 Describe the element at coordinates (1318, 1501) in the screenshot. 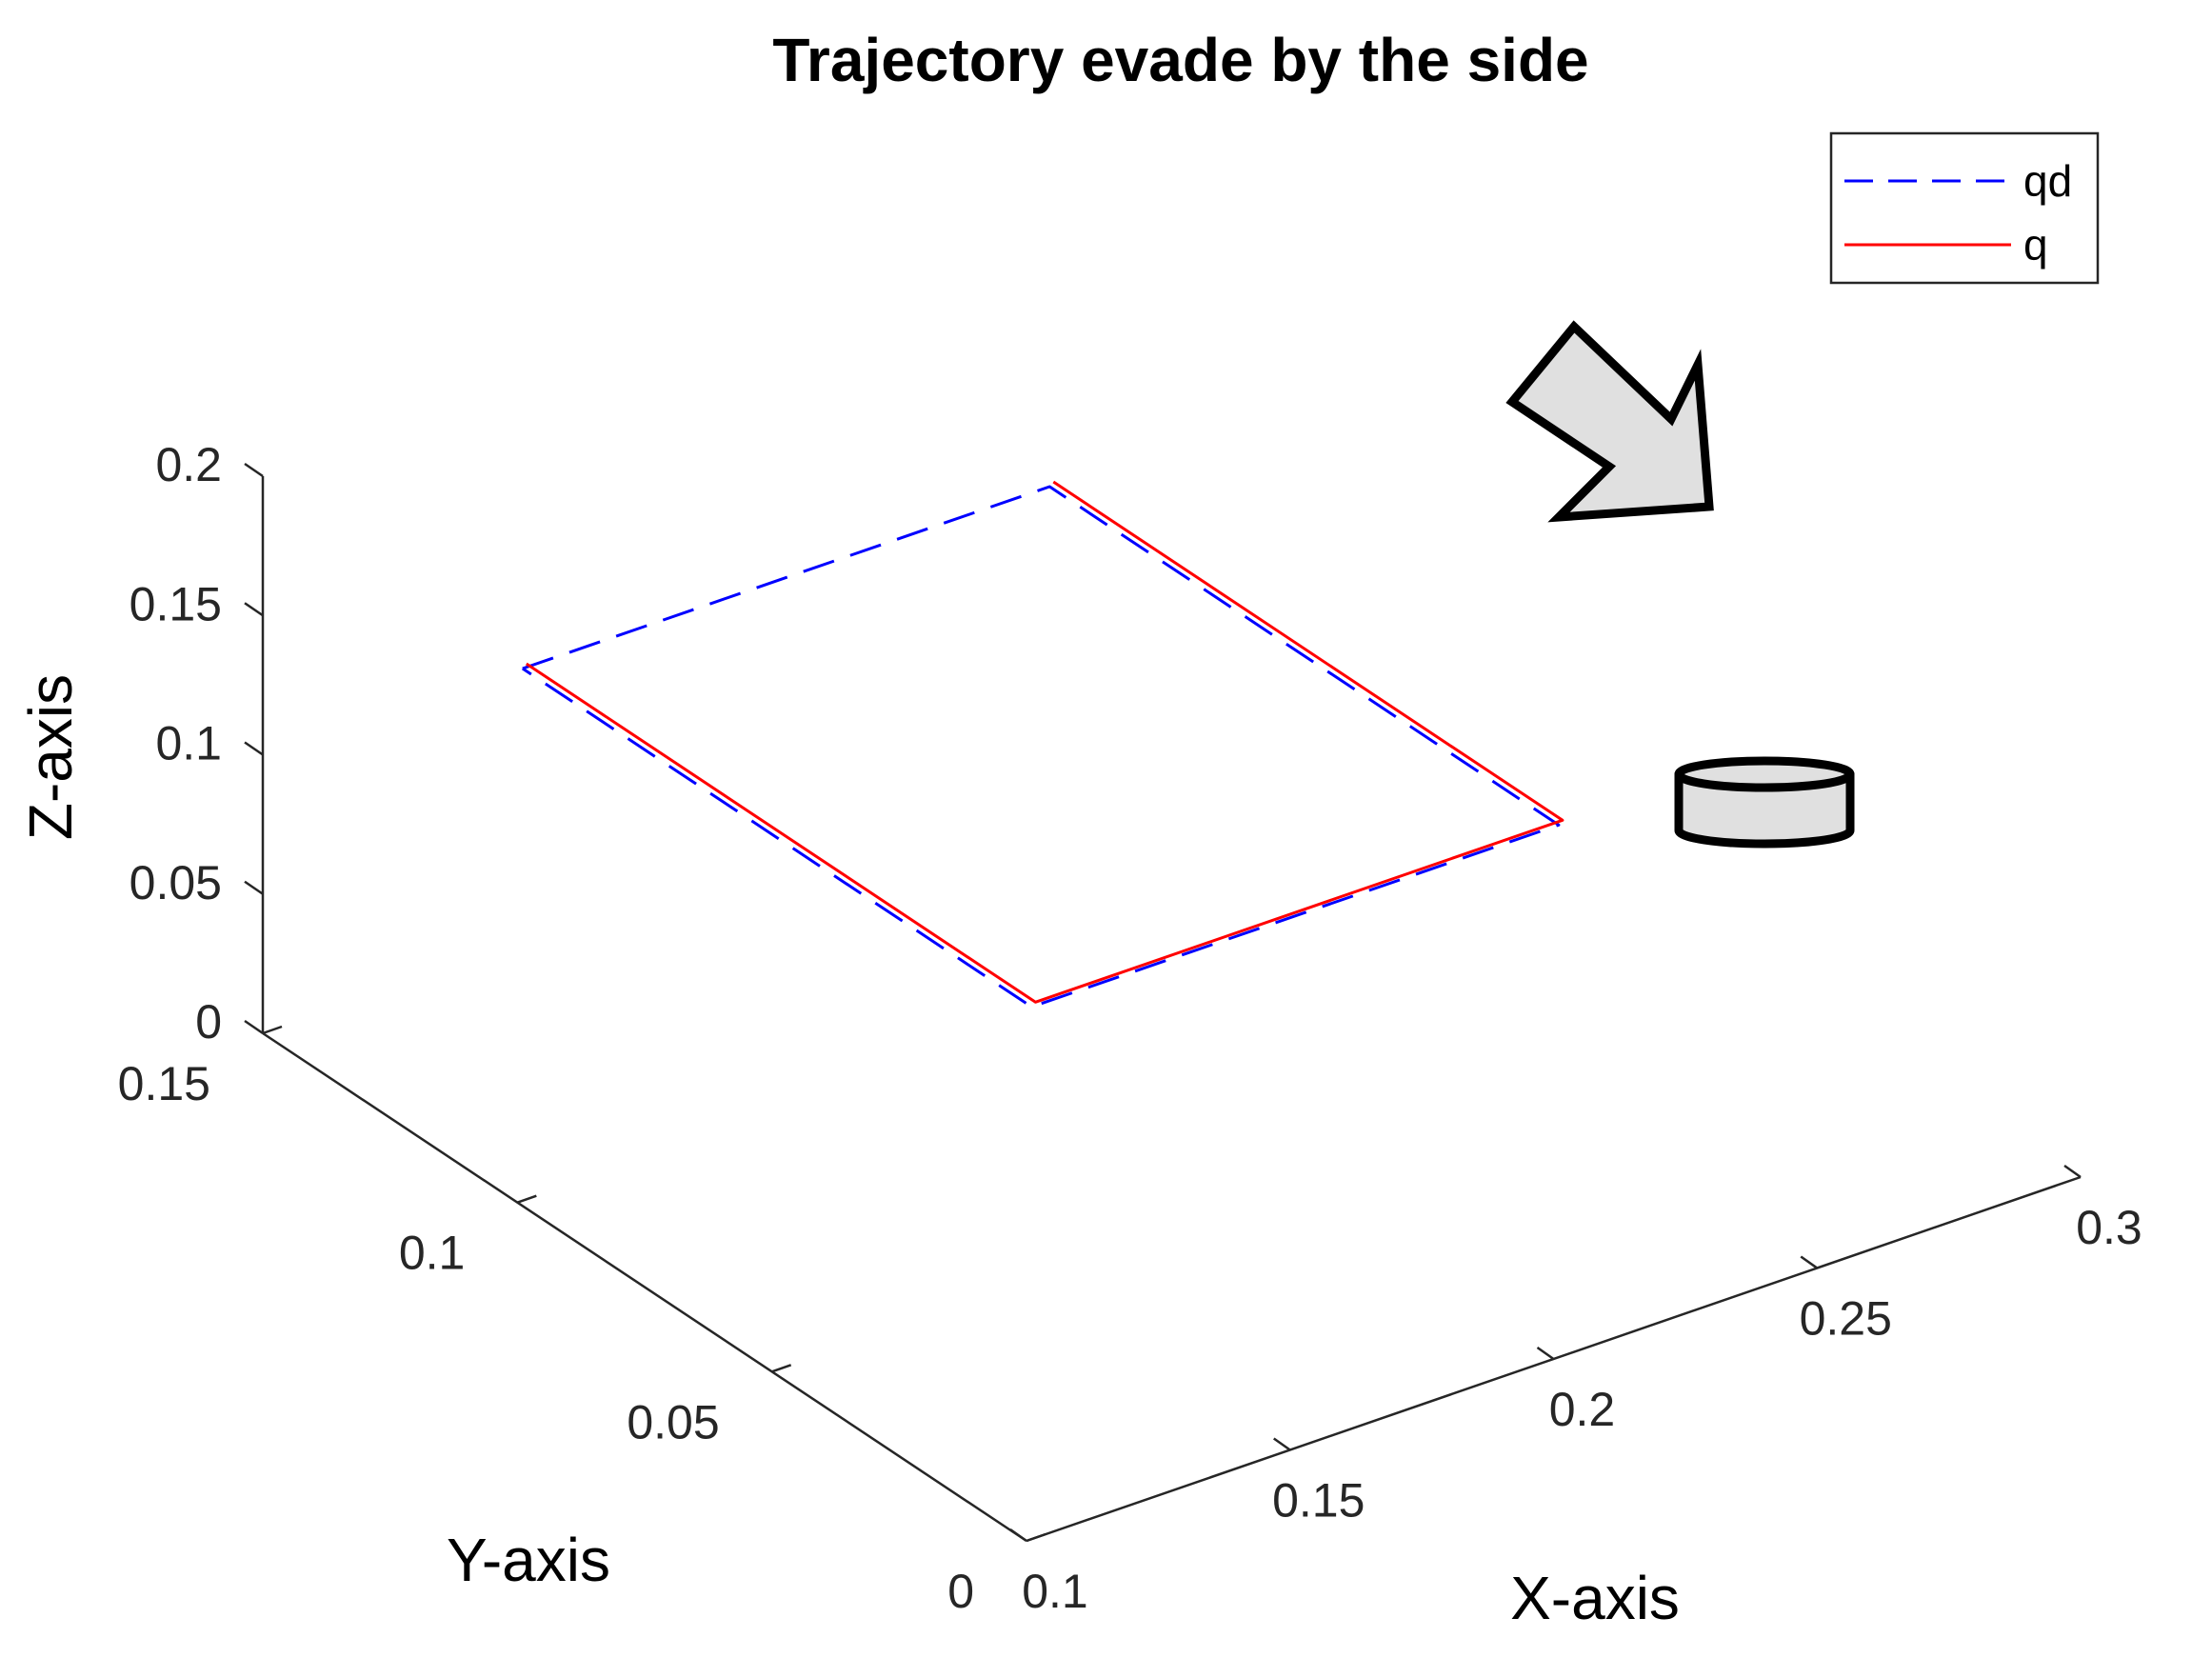

I see `x-tick-label: 0.15` at that location.